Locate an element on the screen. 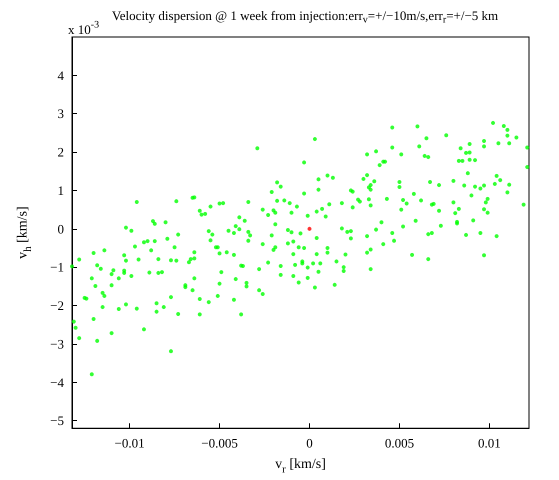 Image resolution: width=559 pixels, height=480 pixels. y-tick-label: 2 is located at coordinates (61, 152).